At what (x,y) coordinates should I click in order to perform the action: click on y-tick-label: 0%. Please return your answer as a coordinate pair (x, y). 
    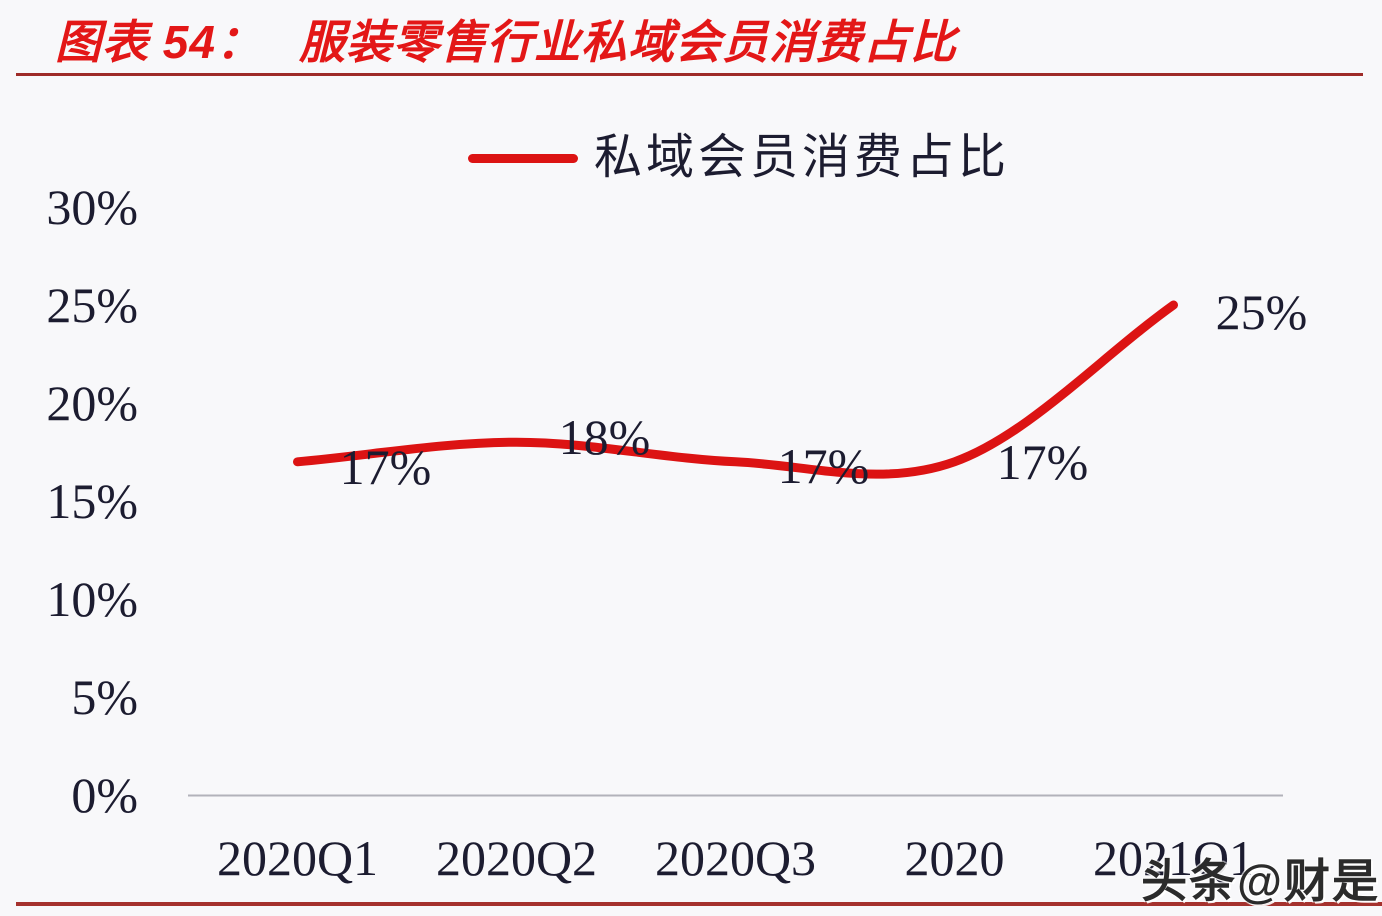
    Looking at the image, I should click on (104, 795).